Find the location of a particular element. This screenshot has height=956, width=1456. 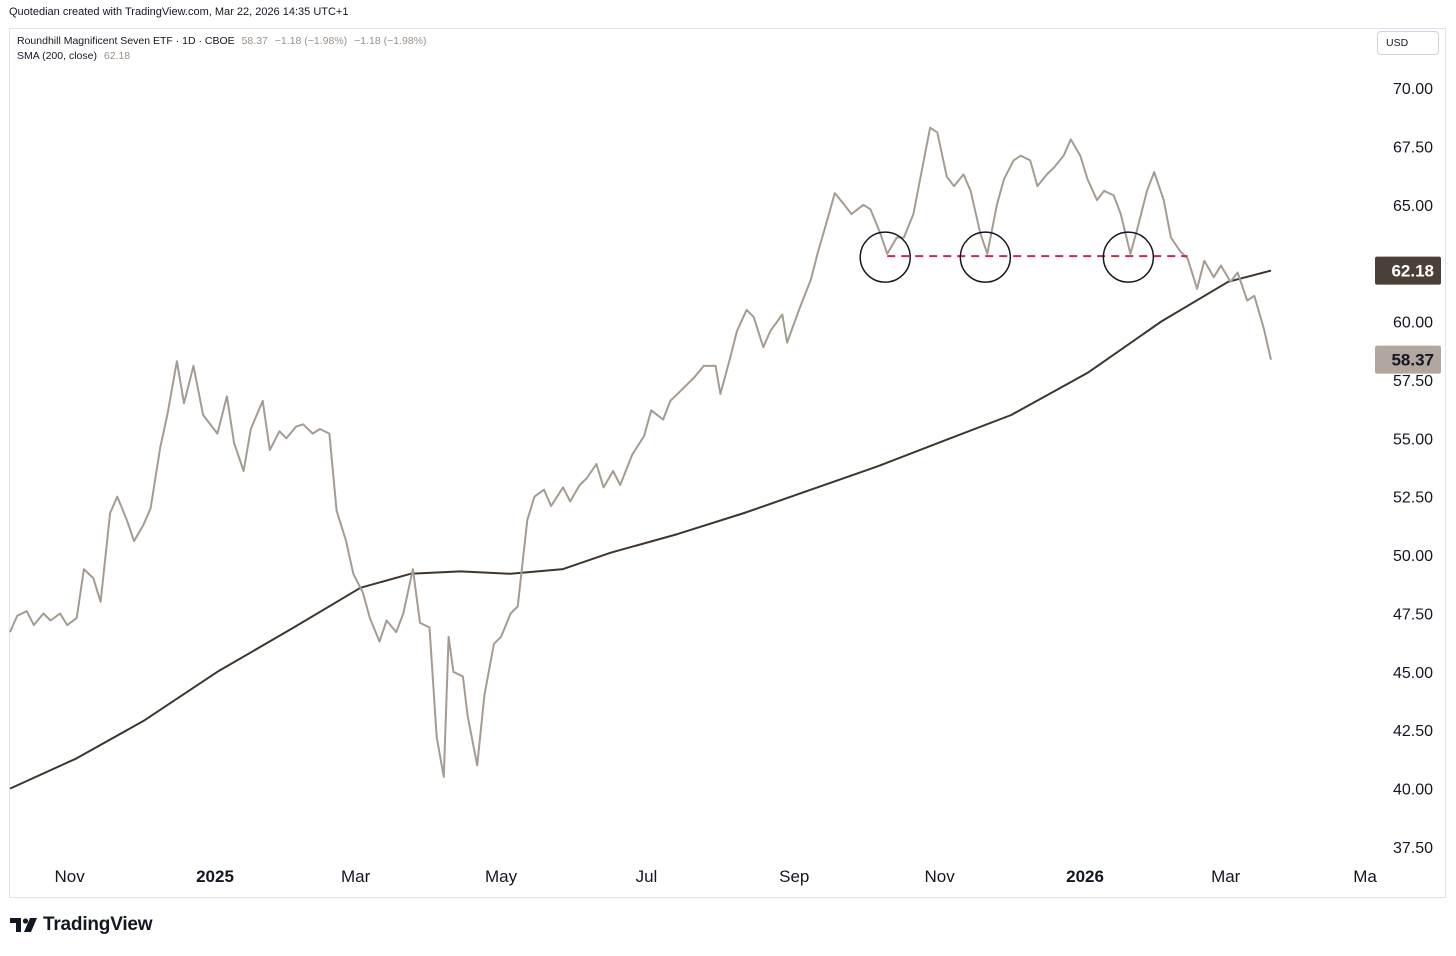

y-tick-label: 65.00 is located at coordinates (1413, 206).